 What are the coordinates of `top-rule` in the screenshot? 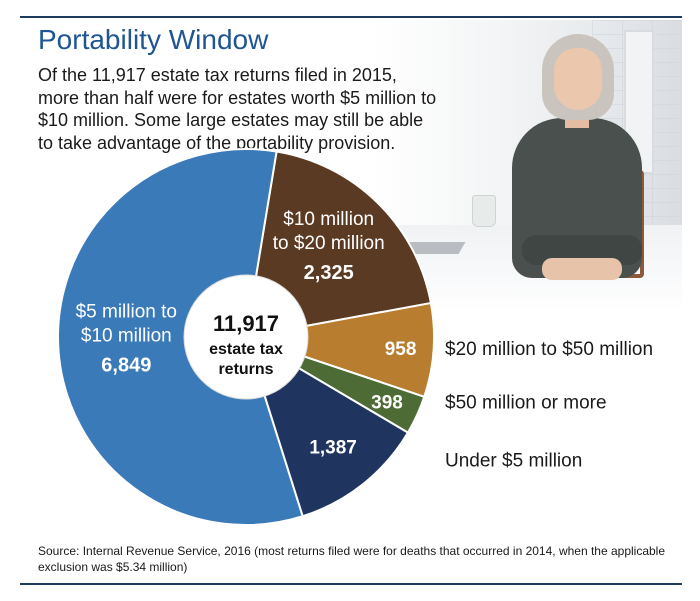 It's located at (351, 17).